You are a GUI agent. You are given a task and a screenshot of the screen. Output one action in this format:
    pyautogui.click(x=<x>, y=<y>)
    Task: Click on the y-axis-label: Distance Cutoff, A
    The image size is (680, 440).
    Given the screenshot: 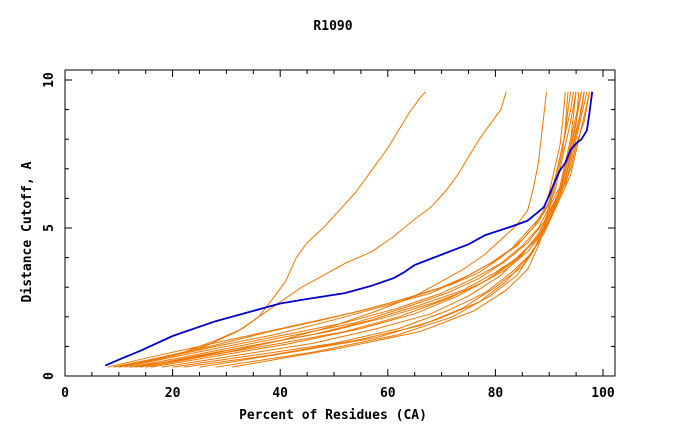 What is the action you would take?
    pyautogui.click(x=27, y=231)
    